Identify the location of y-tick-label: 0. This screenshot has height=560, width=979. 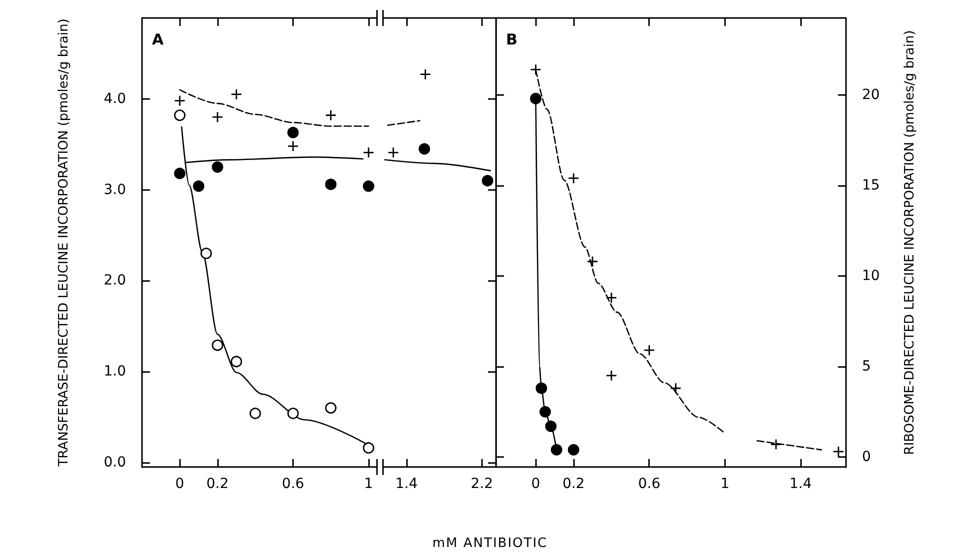
(866, 457).